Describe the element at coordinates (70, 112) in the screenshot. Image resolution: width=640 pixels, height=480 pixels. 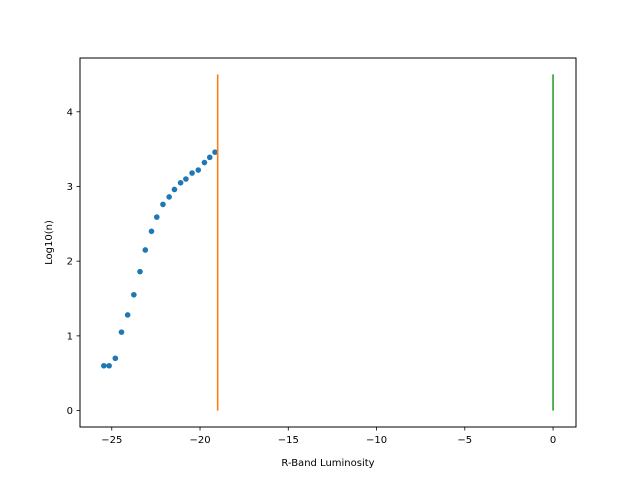
I see `y-tick-label: 4` at that location.